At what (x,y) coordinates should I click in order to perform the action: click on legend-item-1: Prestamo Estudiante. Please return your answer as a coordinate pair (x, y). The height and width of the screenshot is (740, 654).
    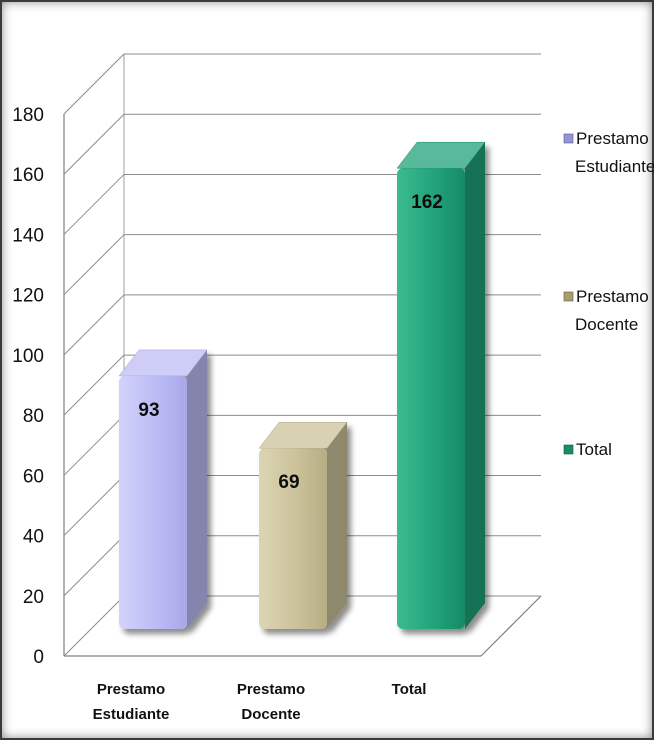
    Looking at the image, I should click on (608, 152).